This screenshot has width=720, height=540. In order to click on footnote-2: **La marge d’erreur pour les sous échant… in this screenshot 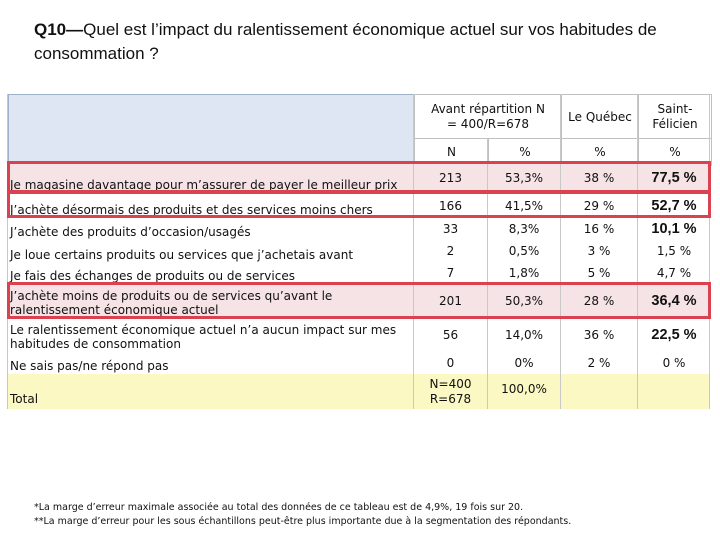, I will do `click(303, 521)`.